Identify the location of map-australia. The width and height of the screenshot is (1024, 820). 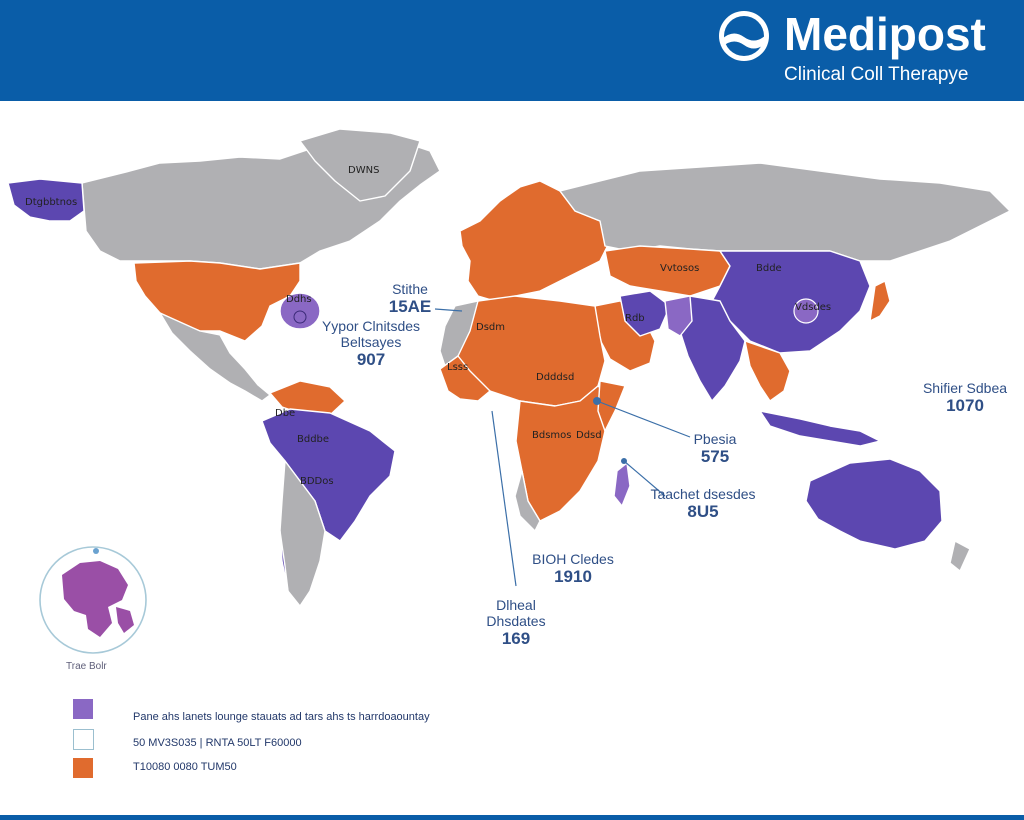
(874, 504).